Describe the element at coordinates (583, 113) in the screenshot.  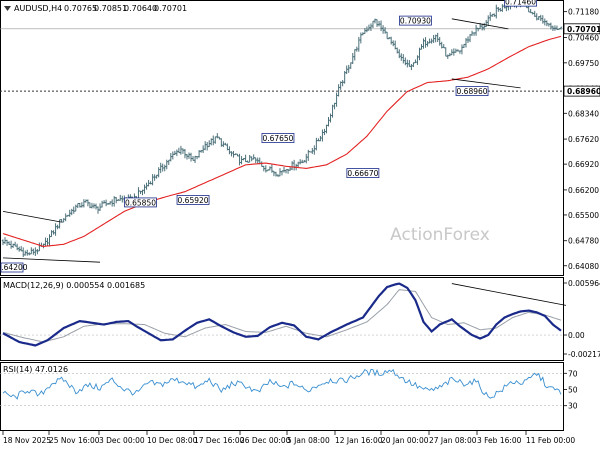
I see `price-tick-label: 0.68340` at that location.